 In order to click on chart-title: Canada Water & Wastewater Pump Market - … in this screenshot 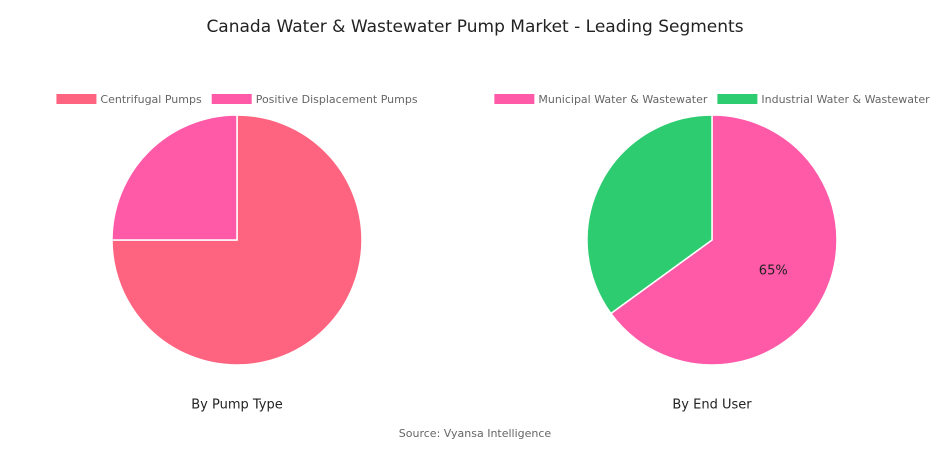, I will do `click(474, 27)`.